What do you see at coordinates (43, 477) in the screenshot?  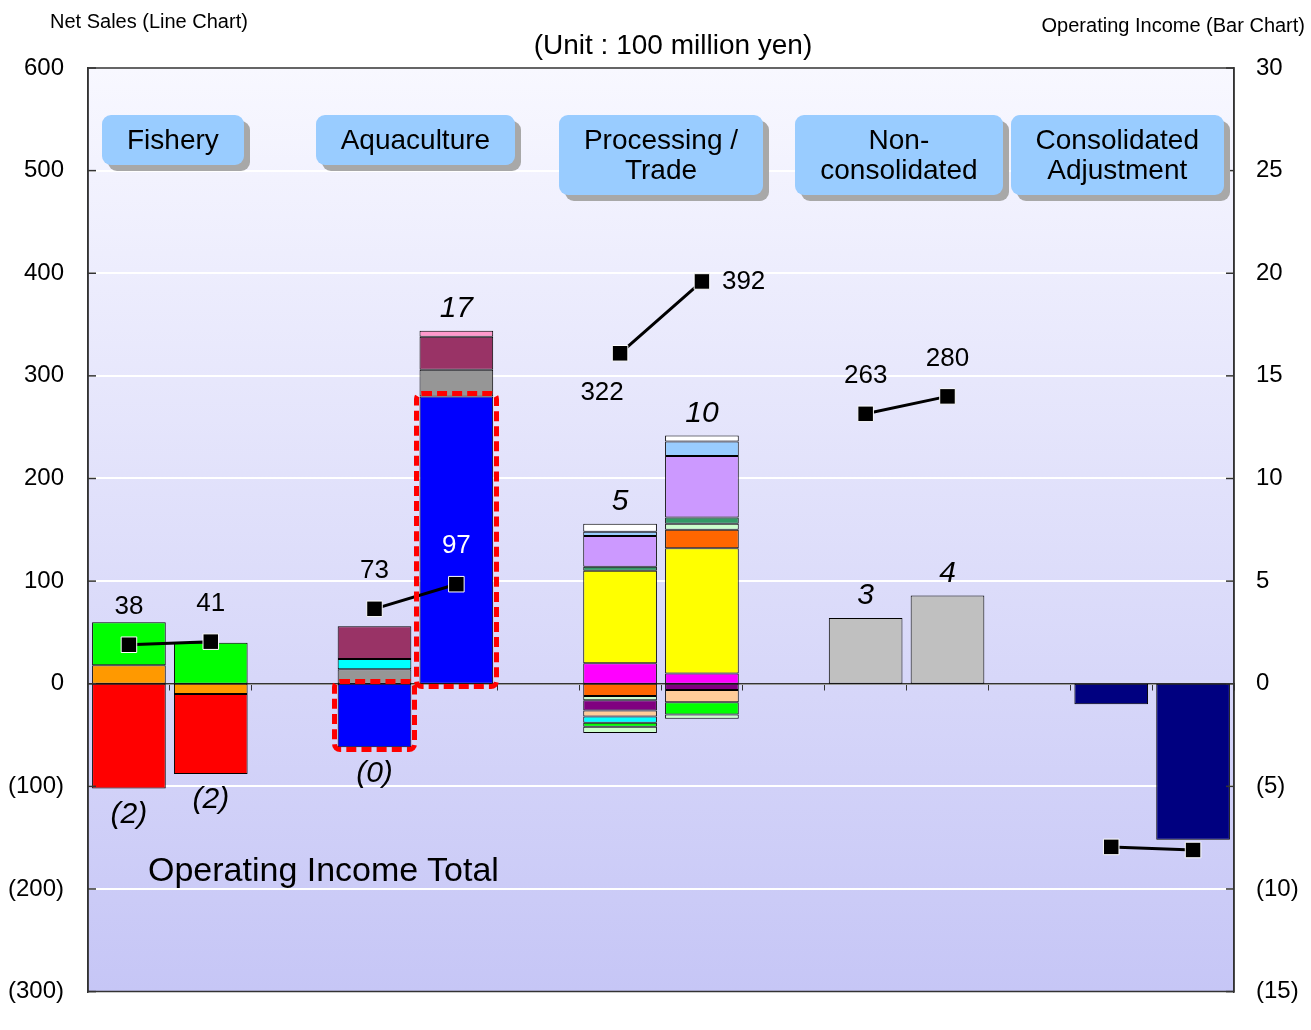 I see `y-tick-label: 200` at bounding box center [43, 477].